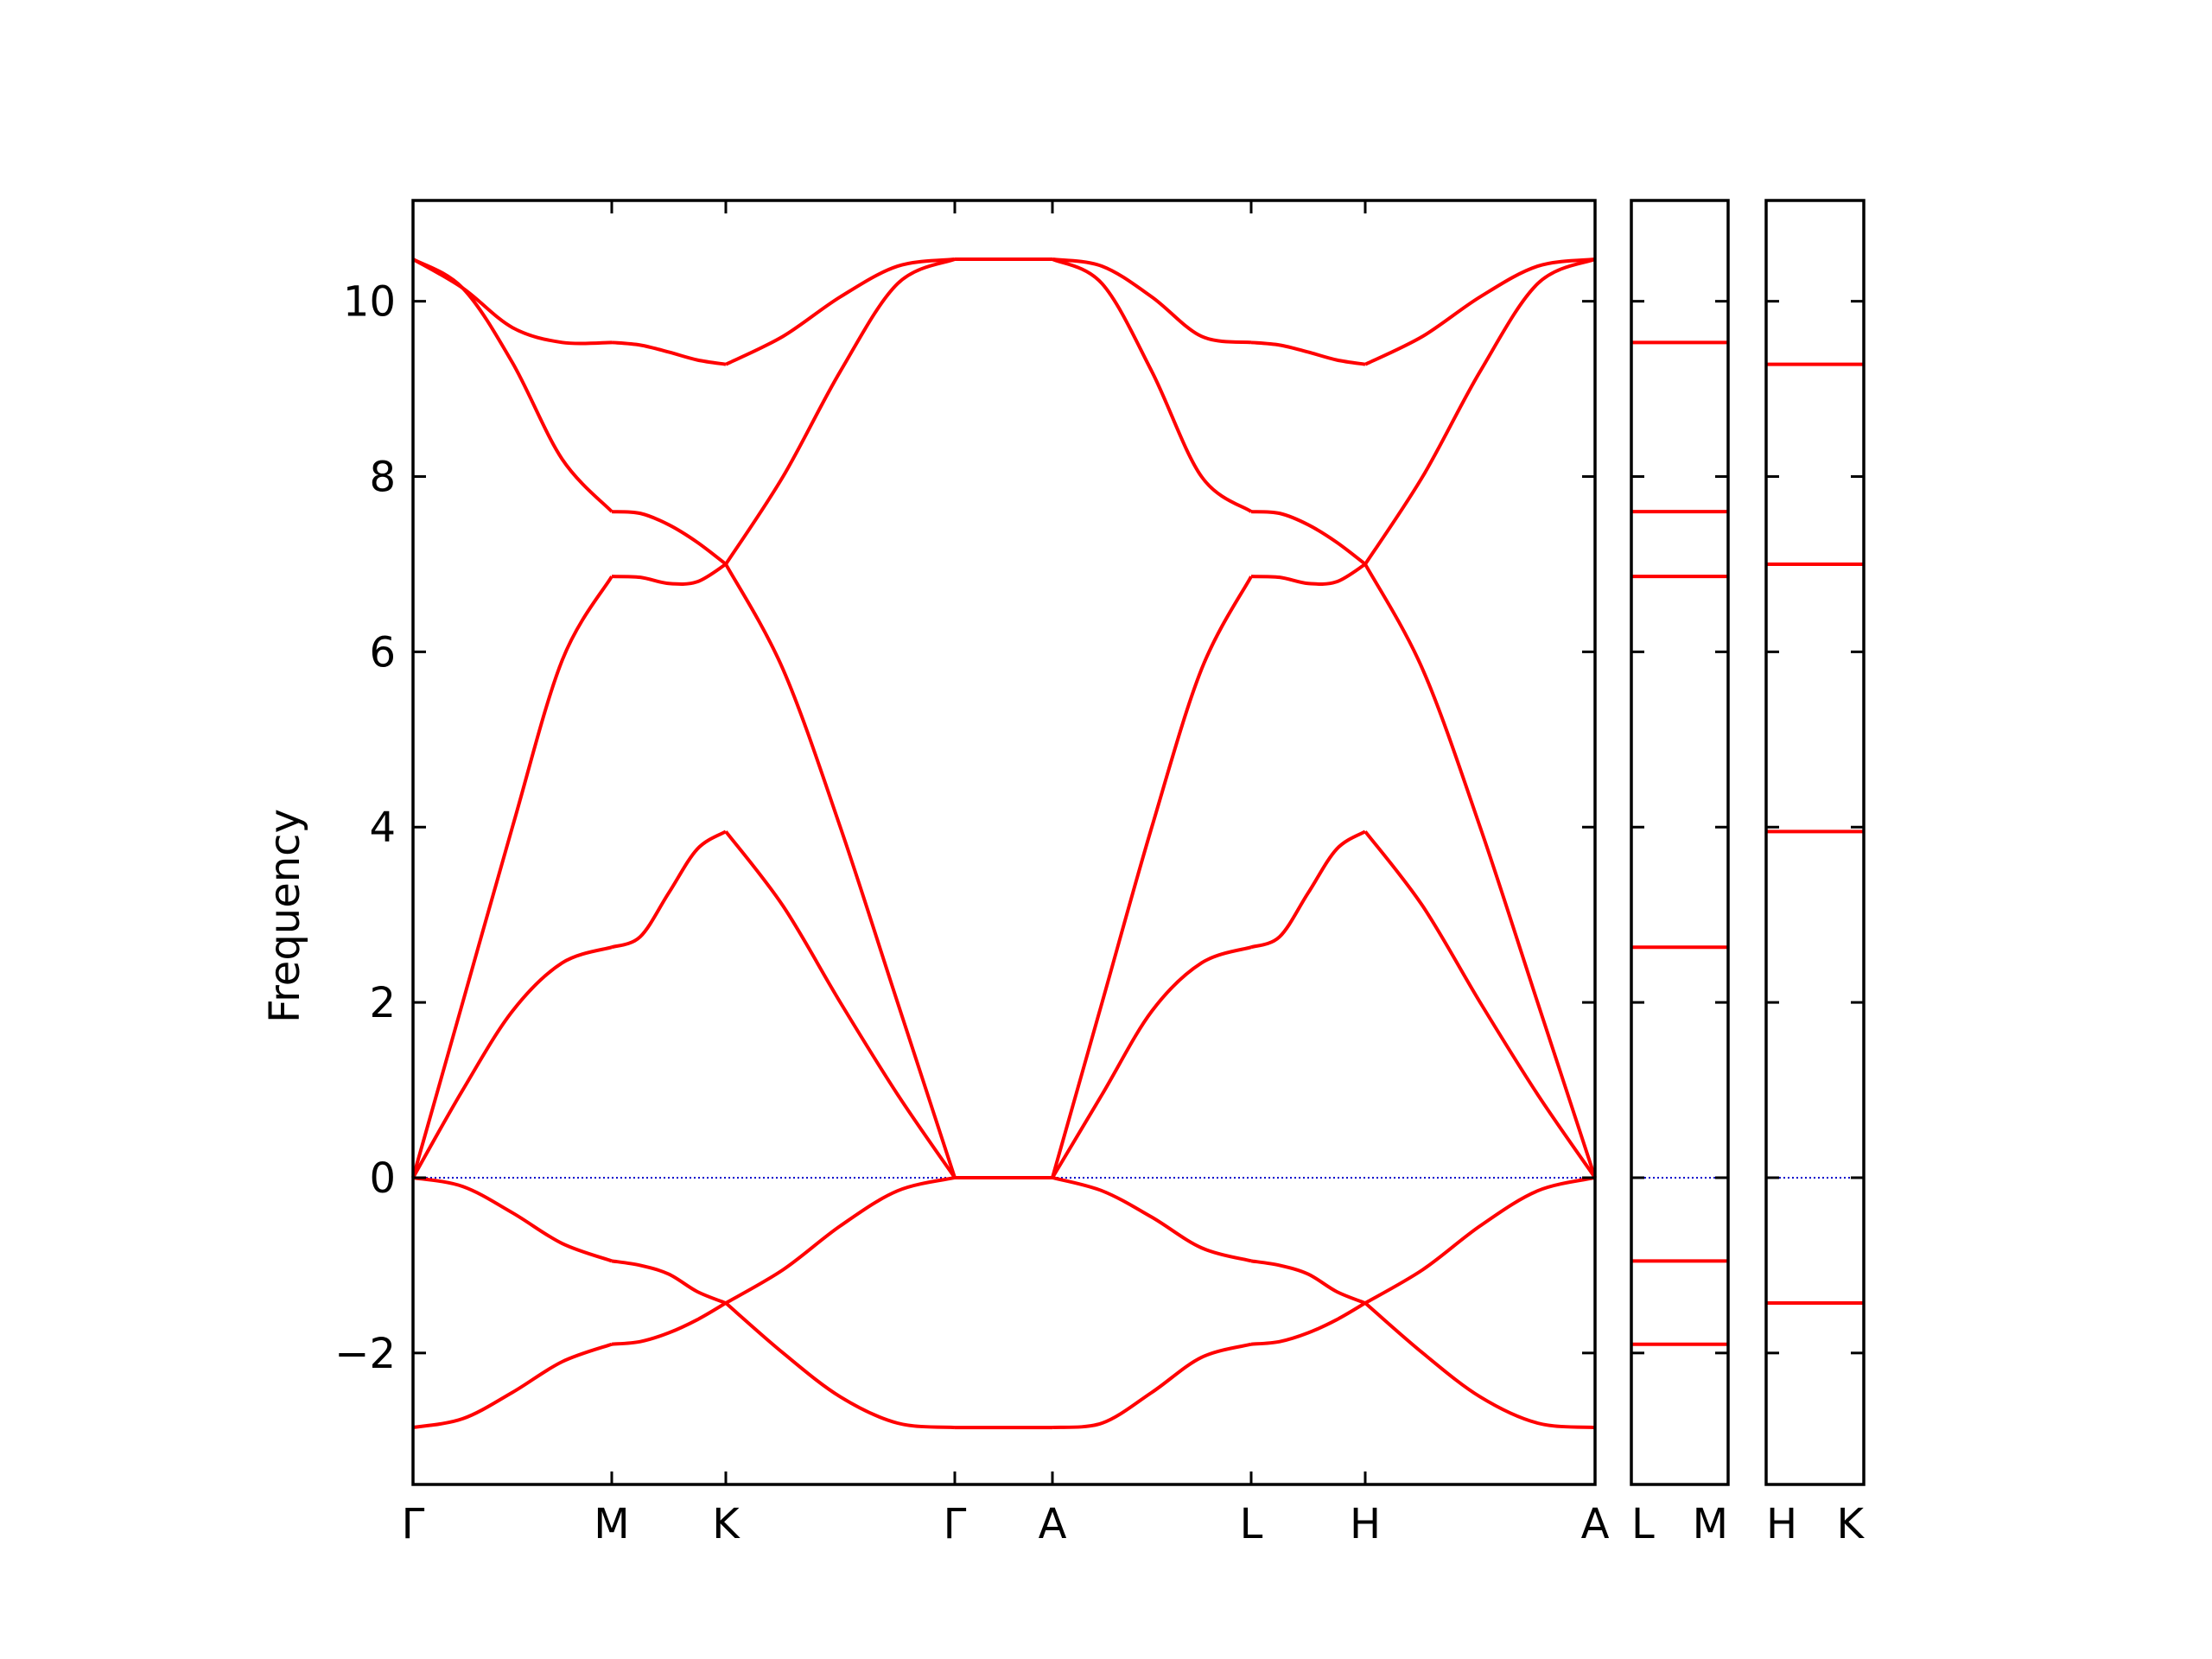 The image size is (2212, 1659). What do you see at coordinates (382, 1178) in the screenshot?
I see `y-tick-label: 0` at bounding box center [382, 1178].